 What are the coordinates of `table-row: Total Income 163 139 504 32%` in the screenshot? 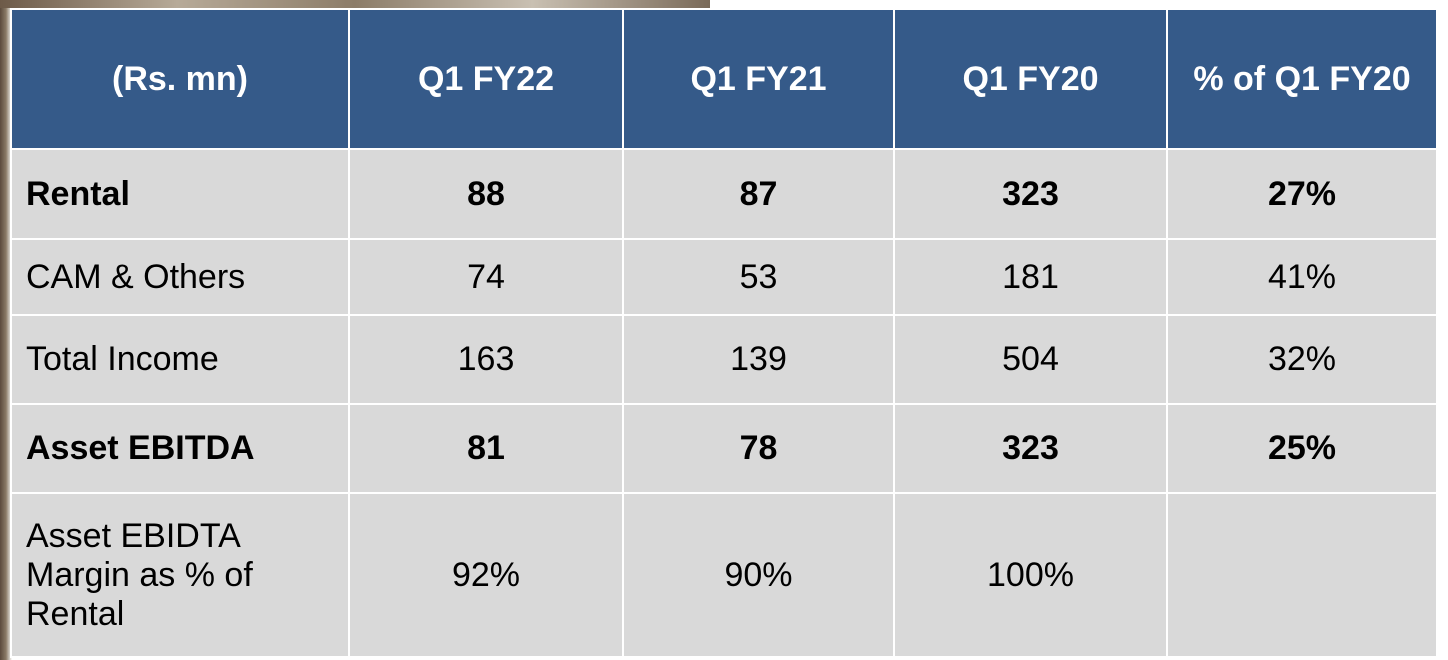 It's located at (724, 359).